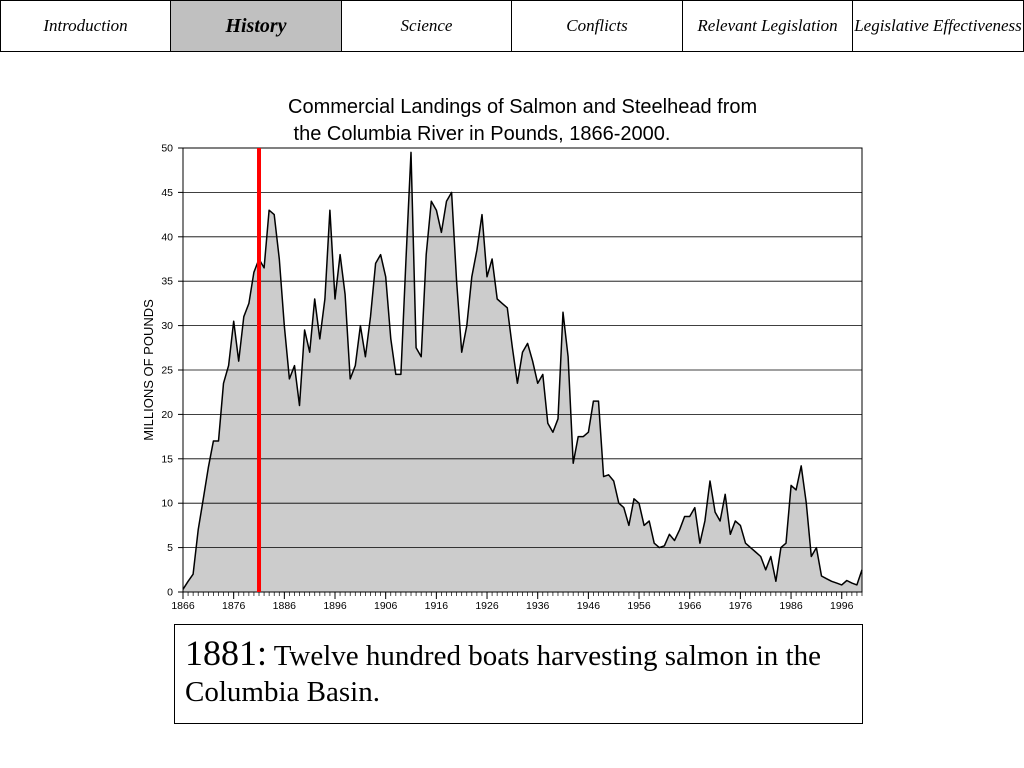 The image size is (1024, 768). I want to click on y-tick-label: 10, so click(167, 504).